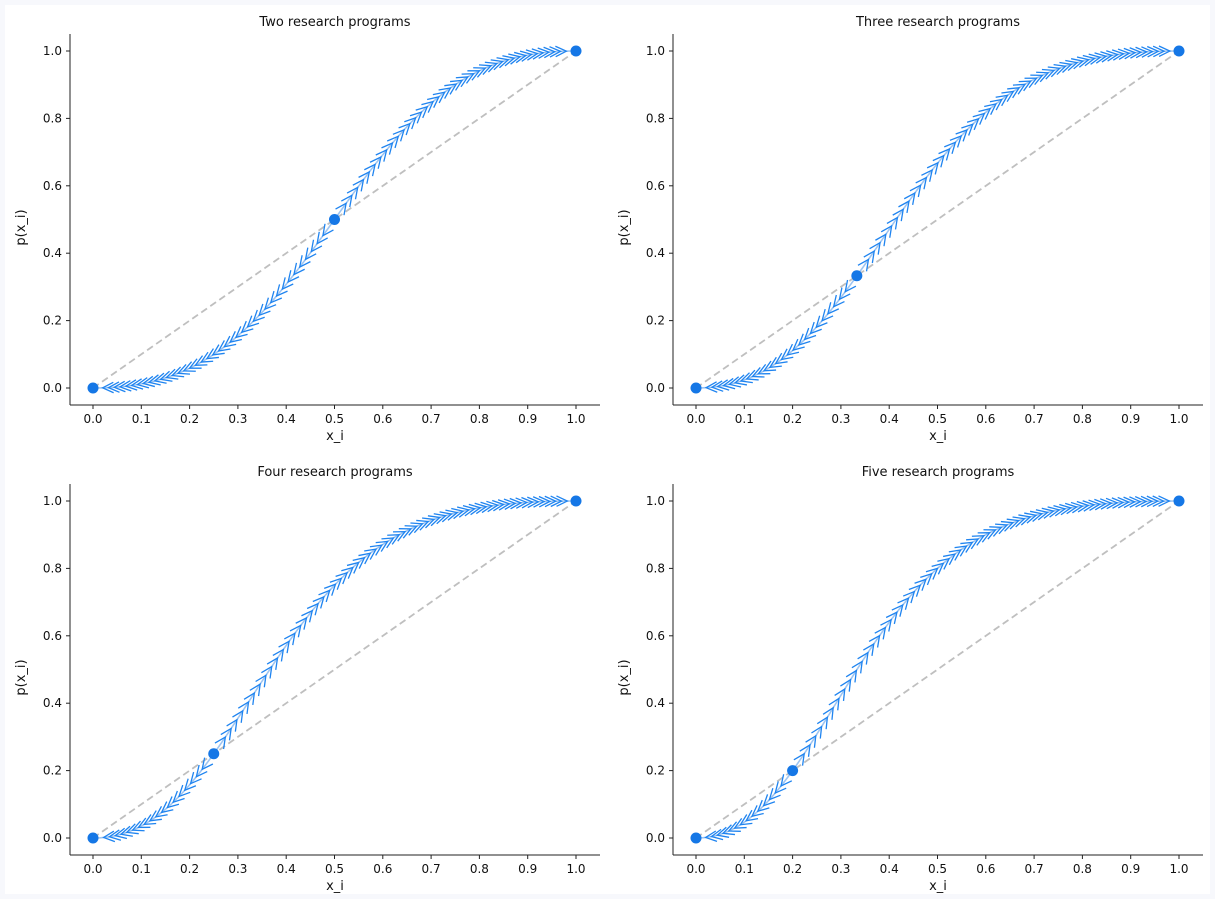 The width and height of the screenshot is (1215, 899). Describe the element at coordinates (655, 568) in the screenshot. I see `y-tick-label: 0.8` at that location.